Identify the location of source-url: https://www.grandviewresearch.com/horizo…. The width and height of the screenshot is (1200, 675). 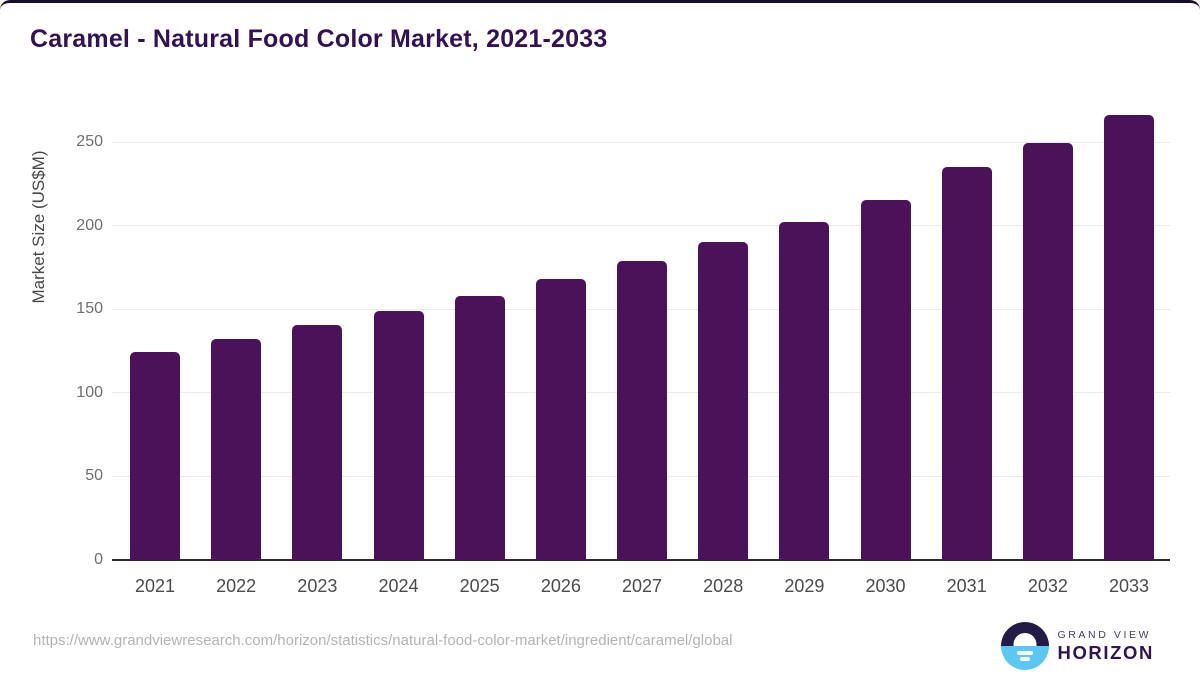
(383, 640).